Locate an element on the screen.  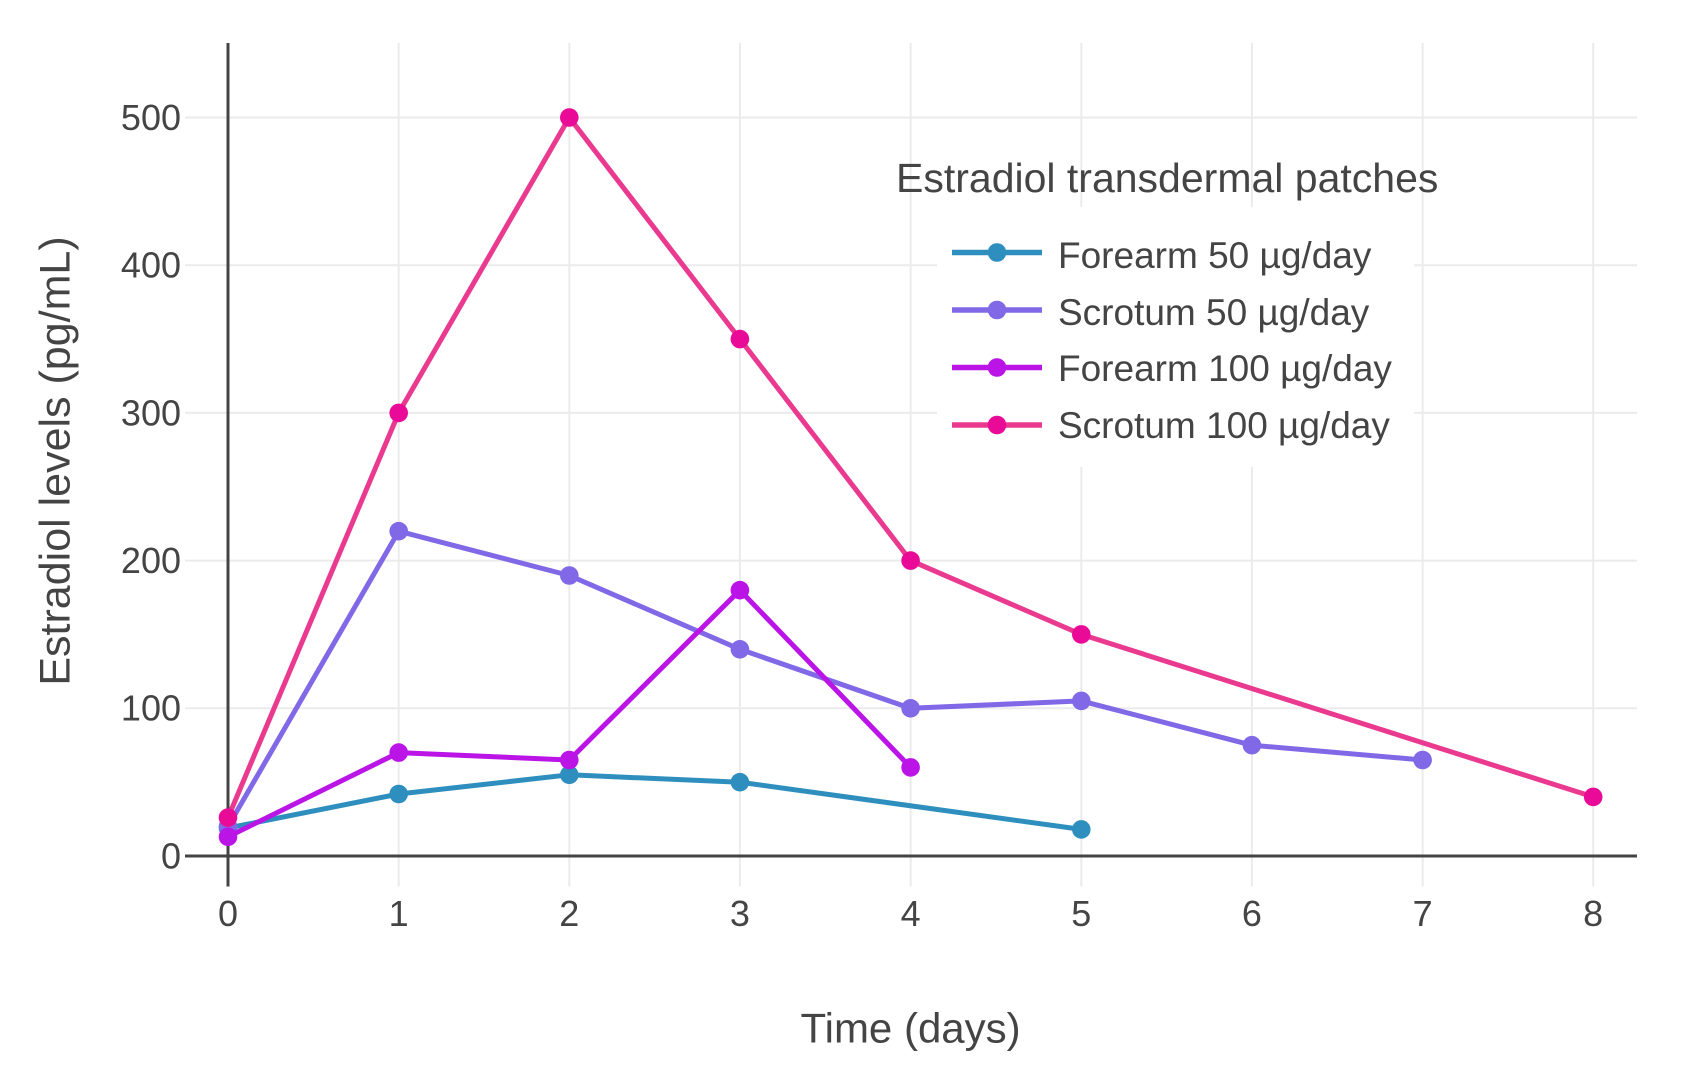
svg-text: 8 is located at coordinates (1593, 913).